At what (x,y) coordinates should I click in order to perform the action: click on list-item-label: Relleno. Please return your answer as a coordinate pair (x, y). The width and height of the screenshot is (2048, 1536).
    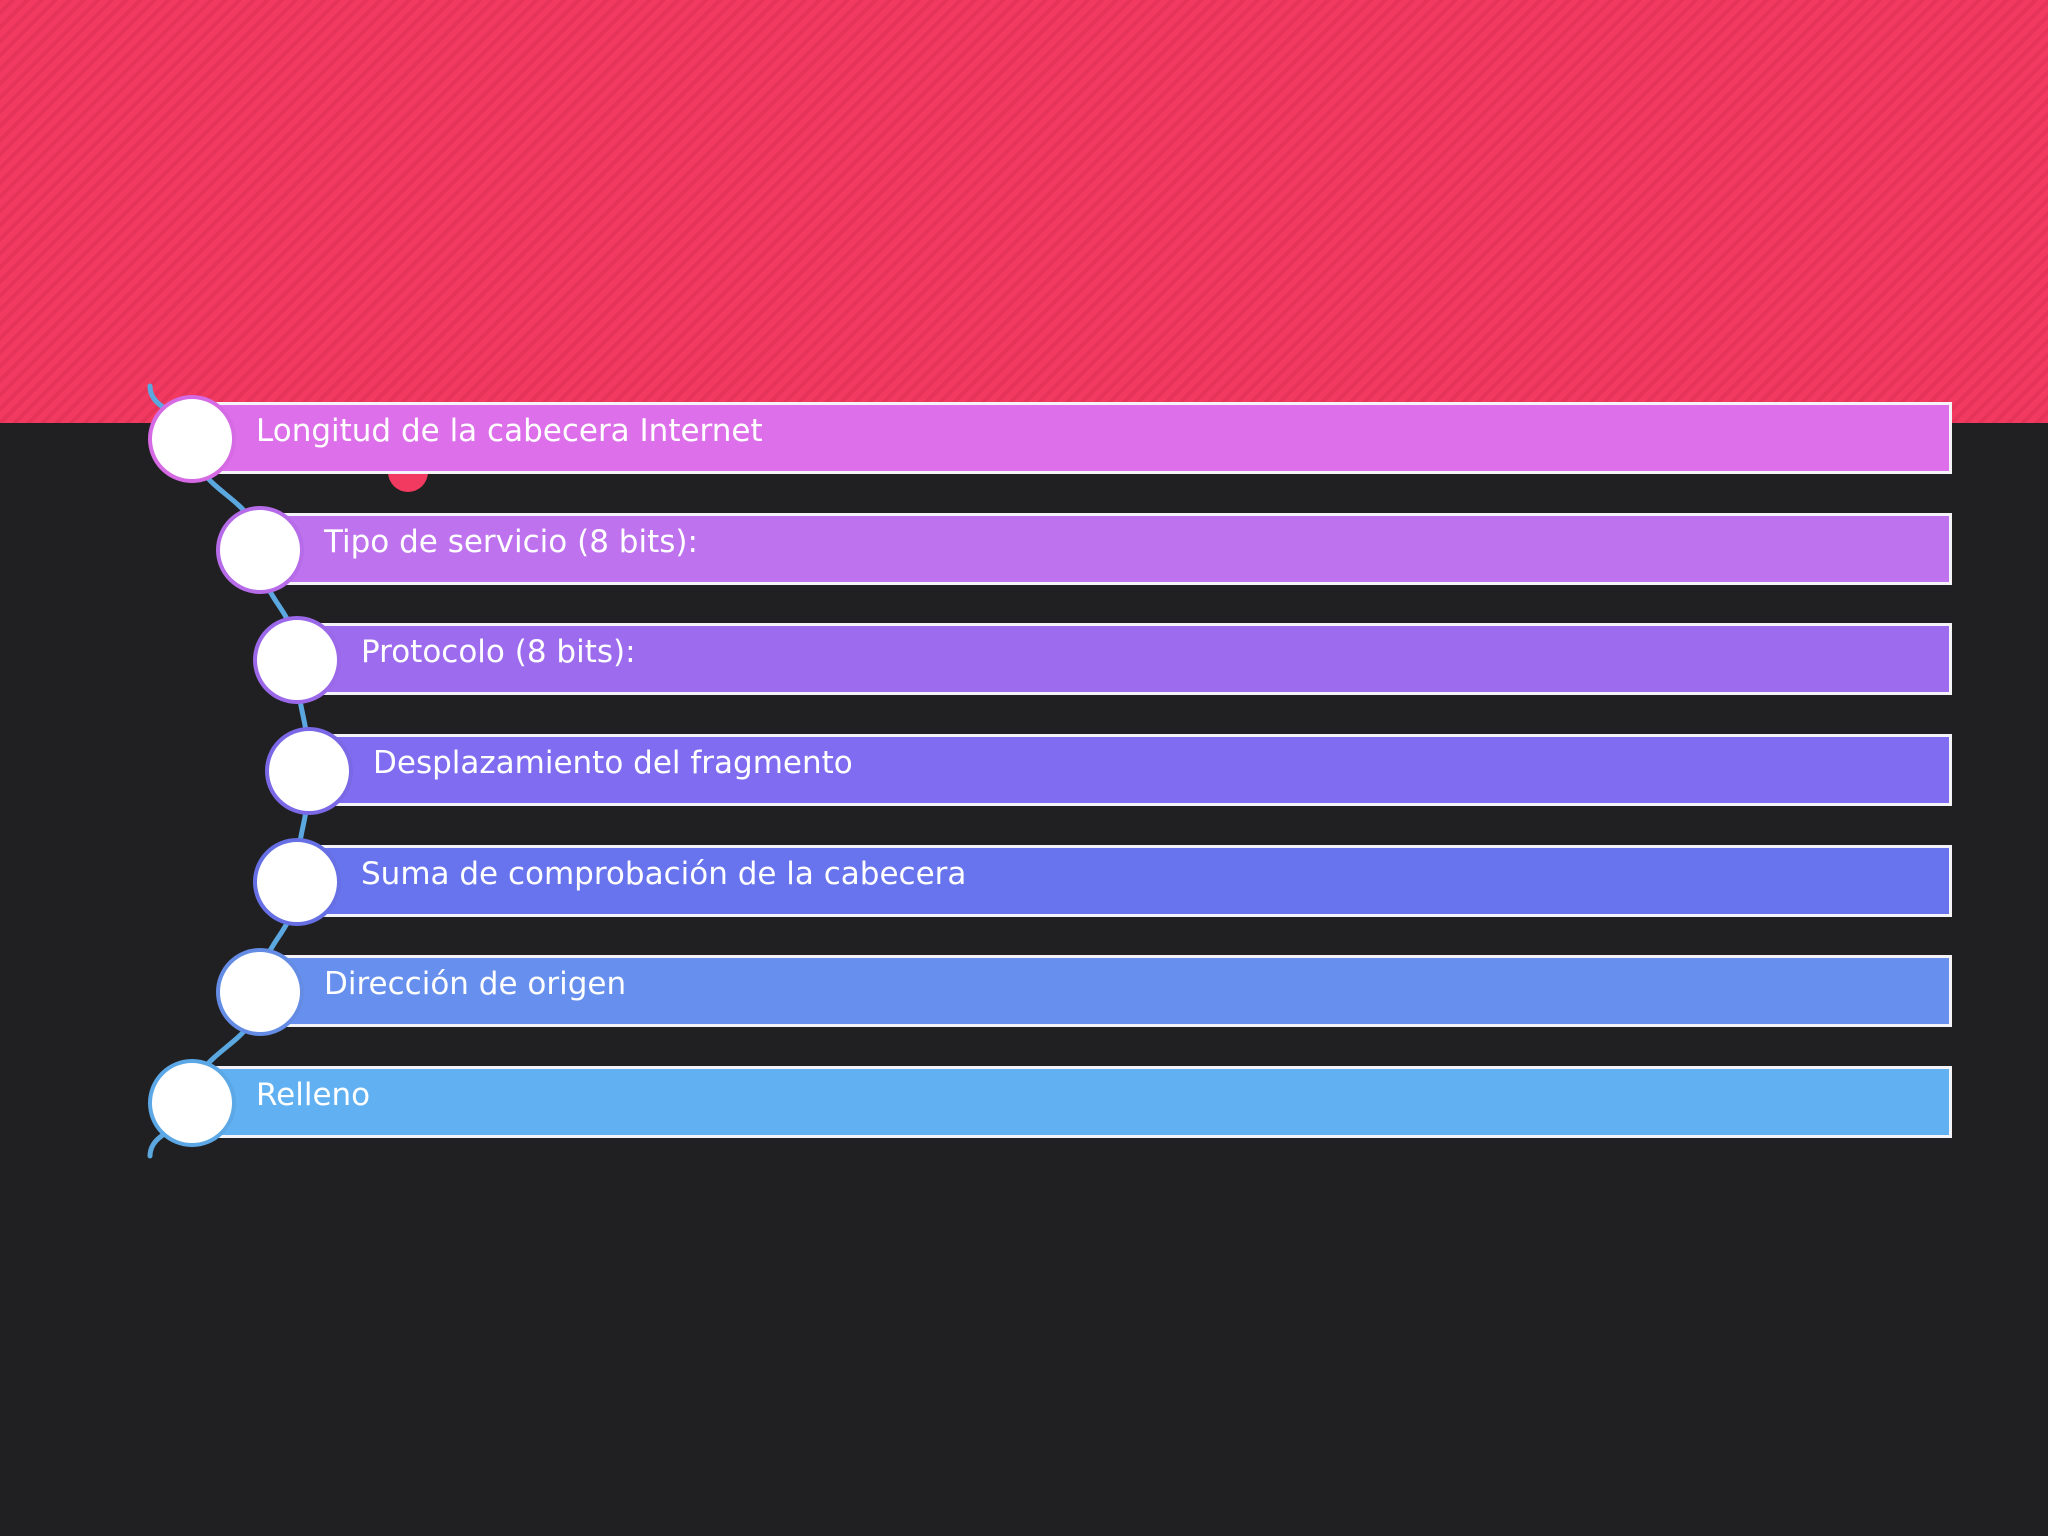
    Looking at the image, I should click on (313, 1095).